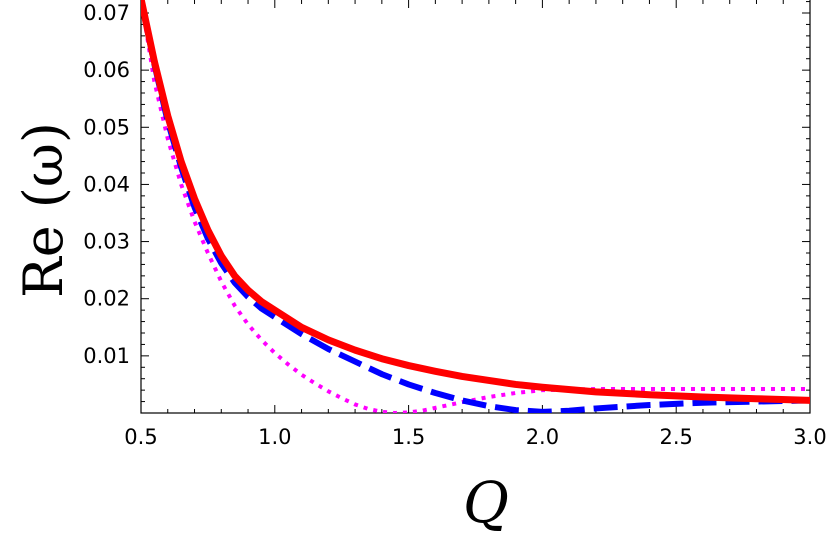  I want to click on y-axis-title: Re (ω), so click(43, 210).